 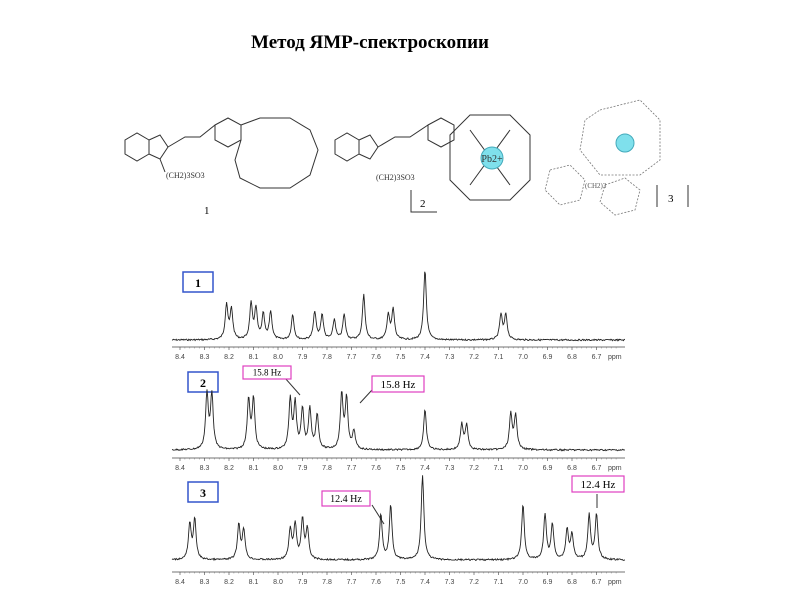 What do you see at coordinates (671, 199) in the screenshot?
I see `structure-label: 3` at bounding box center [671, 199].